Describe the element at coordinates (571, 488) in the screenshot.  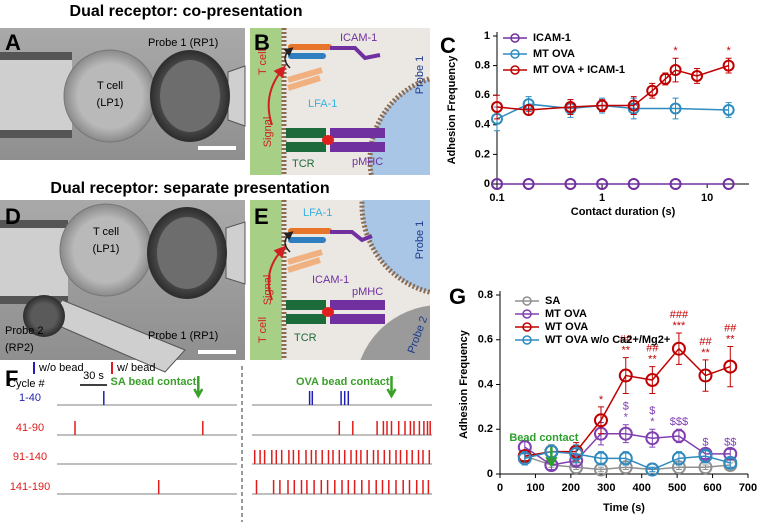
I see `x-tick-label: 200` at that location.